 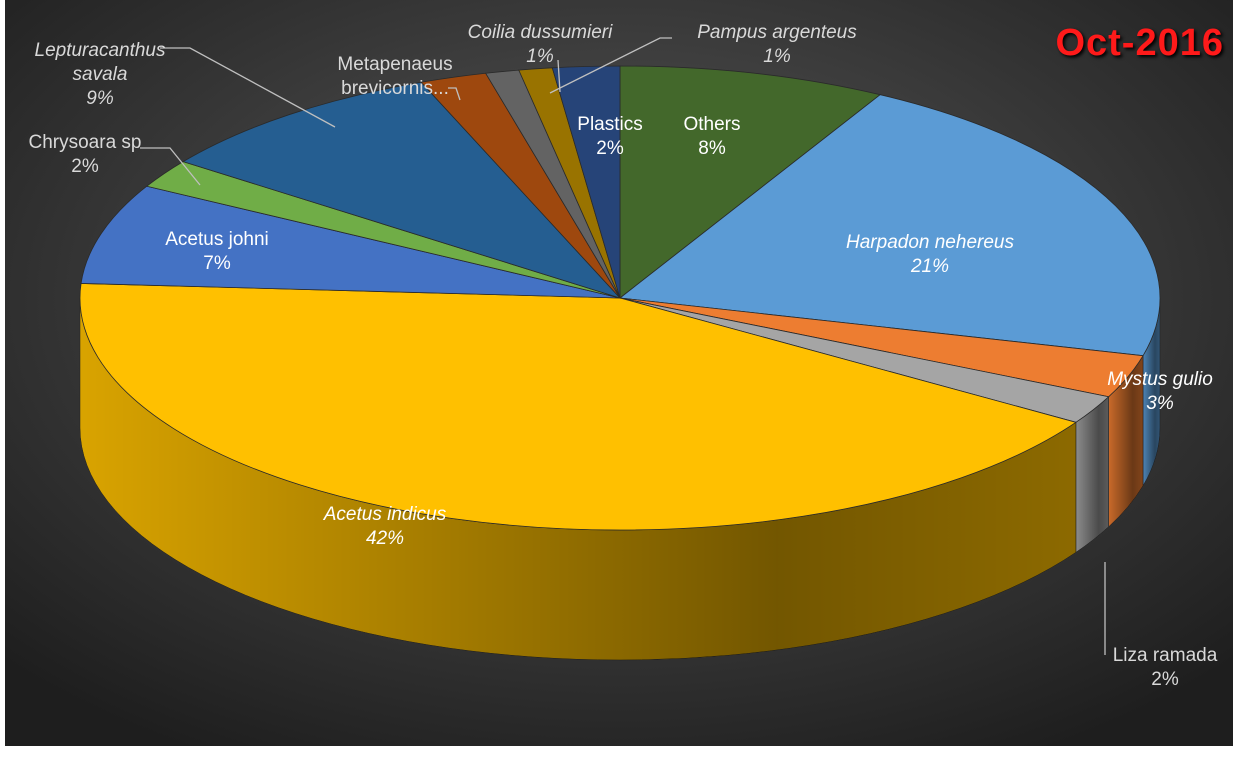 I want to click on category-label: Acetus johni, so click(x=217, y=239).